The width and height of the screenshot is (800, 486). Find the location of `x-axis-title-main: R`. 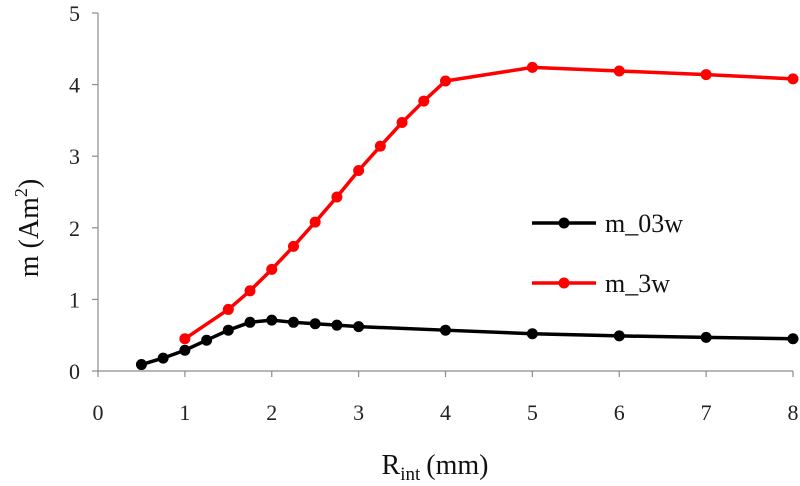

x-axis-title-main: R is located at coordinates (391, 465).